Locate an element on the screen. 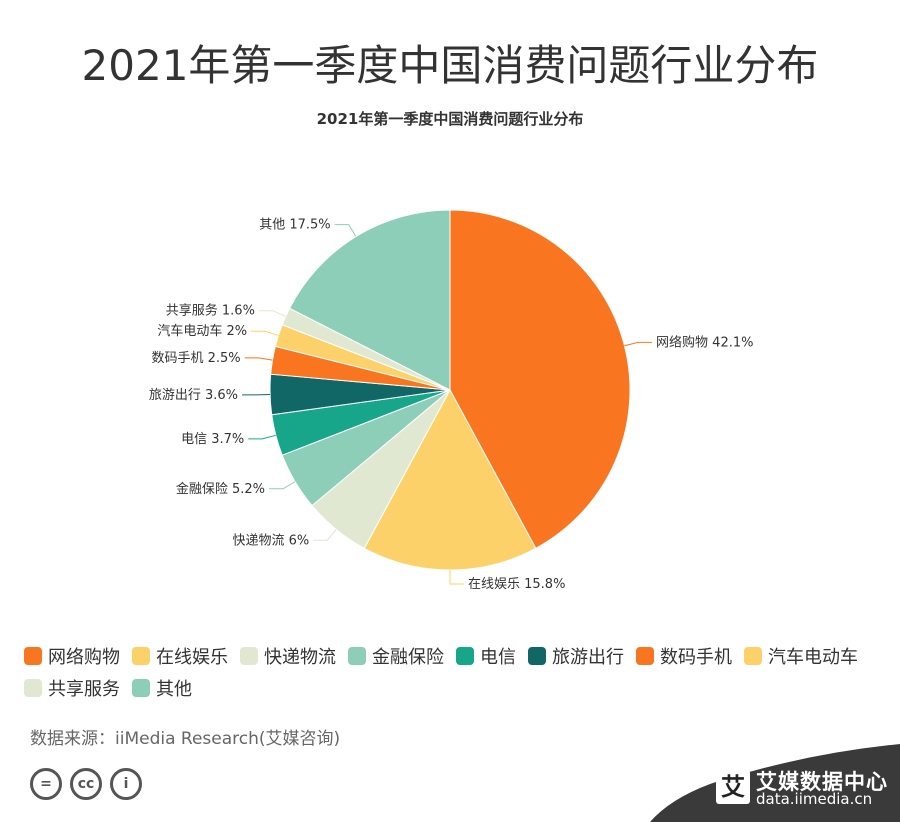 The height and width of the screenshot is (822, 900). data-source: 数据来源：iiMedia Research(艾媒咨询) is located at coordinates (185, 739).